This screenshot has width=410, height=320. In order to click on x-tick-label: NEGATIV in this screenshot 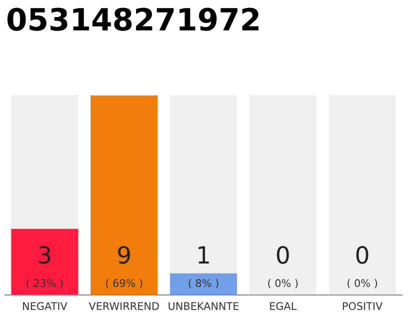, I will do `click(45, 306)`.